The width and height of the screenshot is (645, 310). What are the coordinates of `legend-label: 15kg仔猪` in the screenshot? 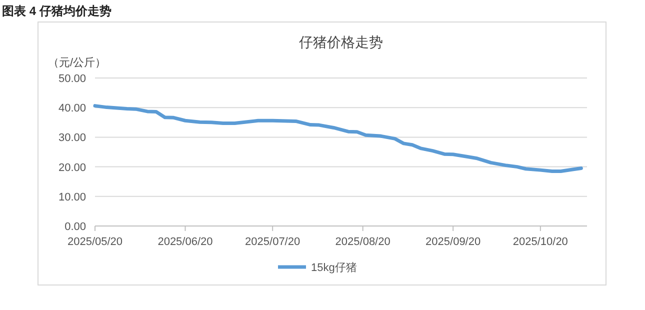 It's located at (334, 267).